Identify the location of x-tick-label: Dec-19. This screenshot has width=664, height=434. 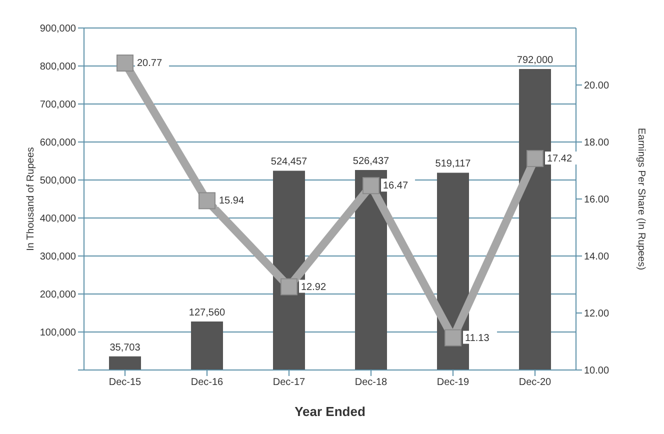
(453, 382).